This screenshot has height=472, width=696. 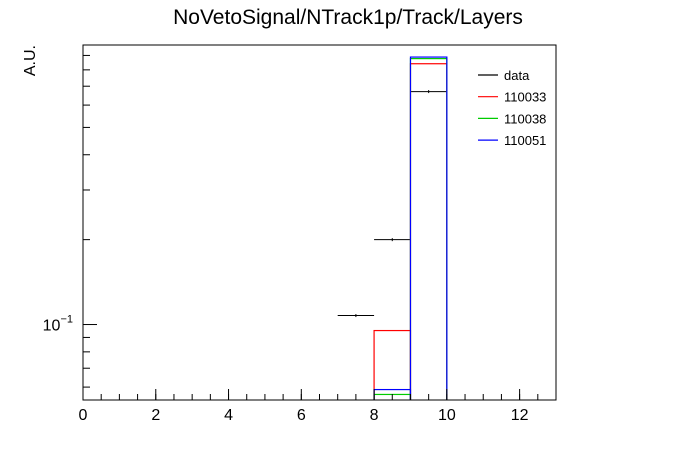 I want to click on chart-title: NoVetoSignal/NTrack1p/Track/Layers, so click(x=348, y=17).